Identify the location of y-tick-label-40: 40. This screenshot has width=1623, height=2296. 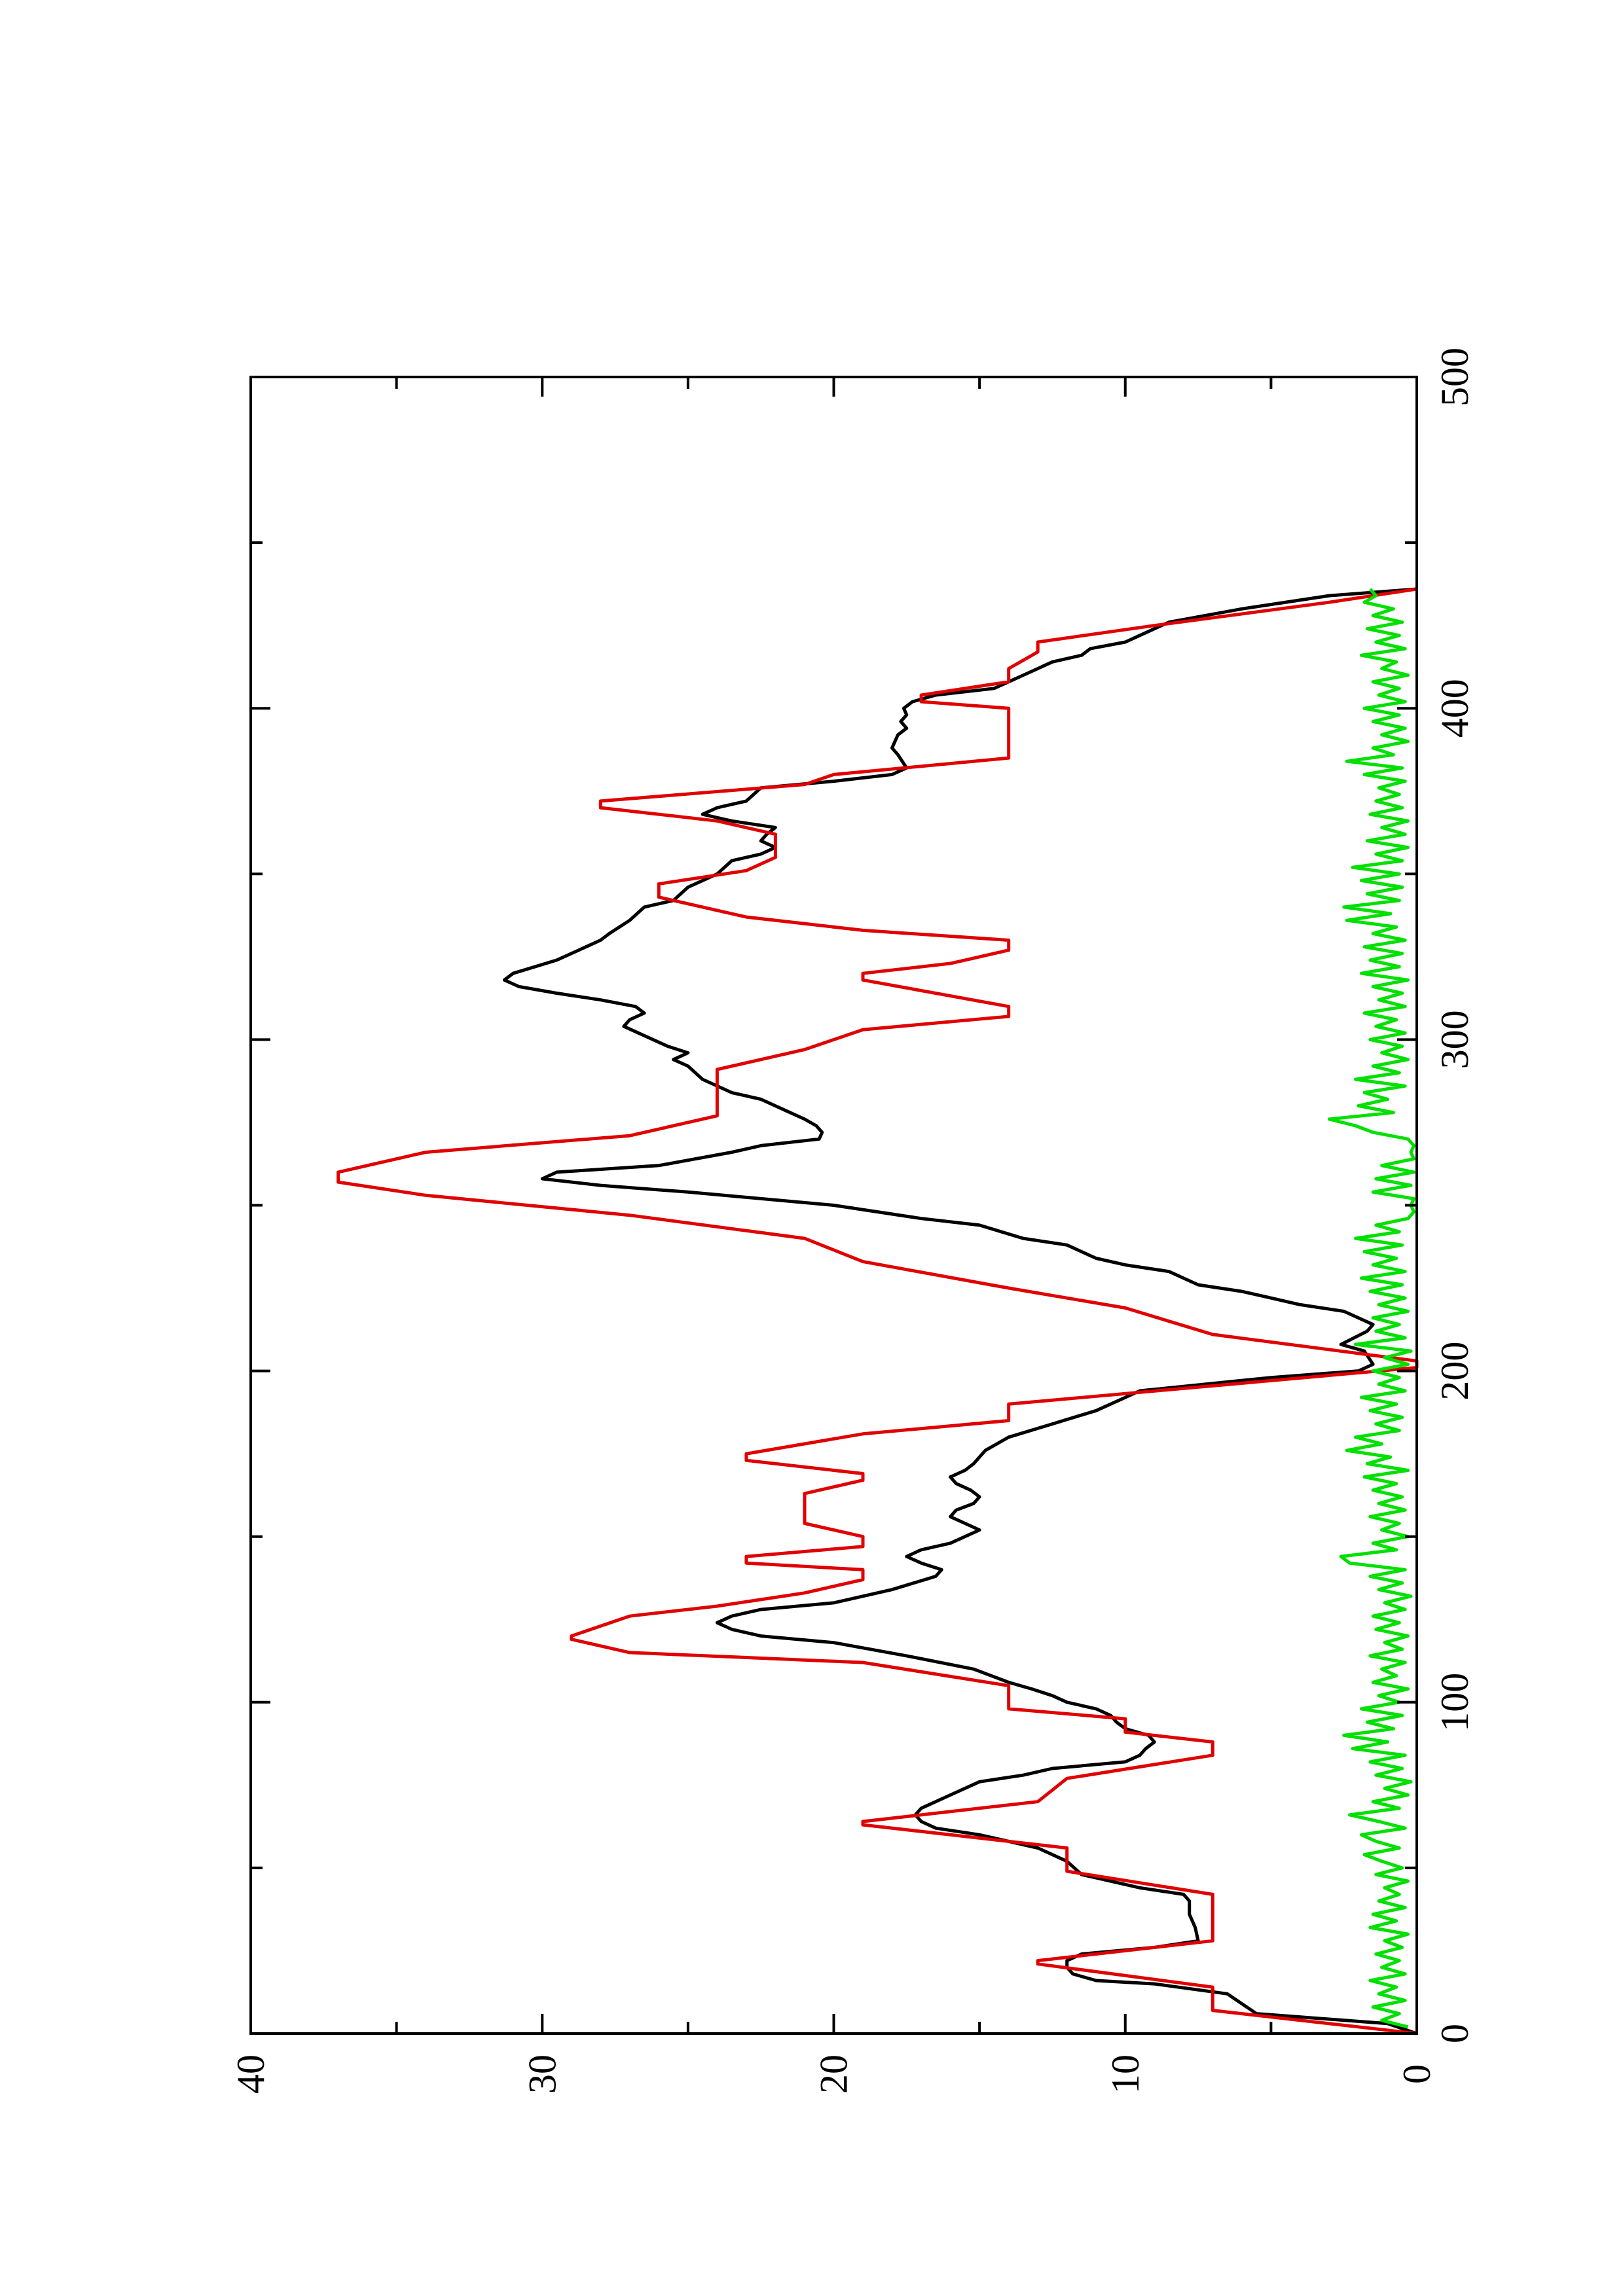
(250, 2074).